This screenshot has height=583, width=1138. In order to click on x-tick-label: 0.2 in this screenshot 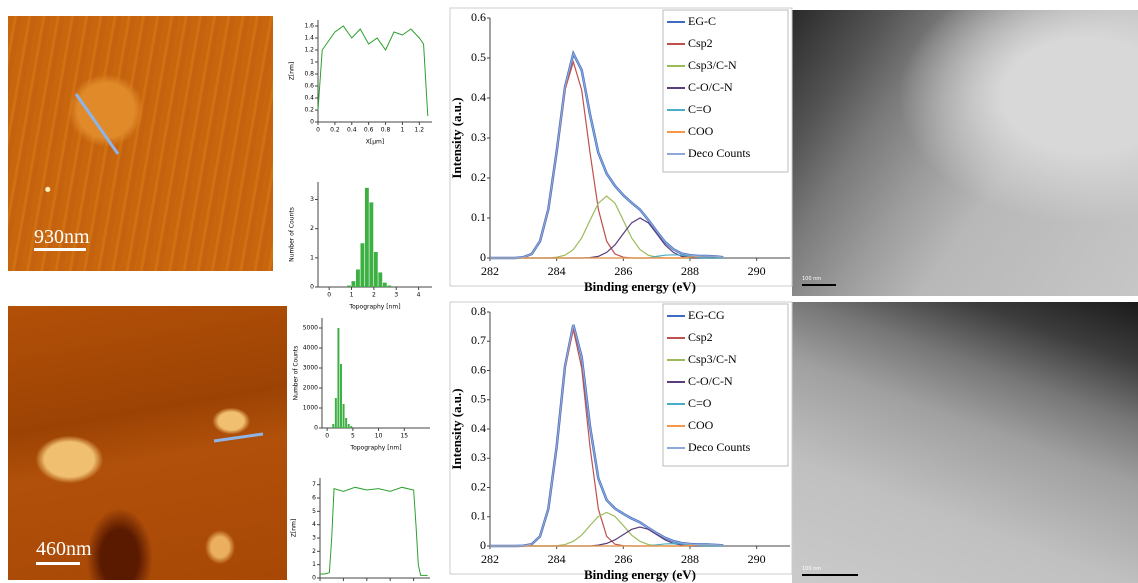, I will do `click(335, 130)`.